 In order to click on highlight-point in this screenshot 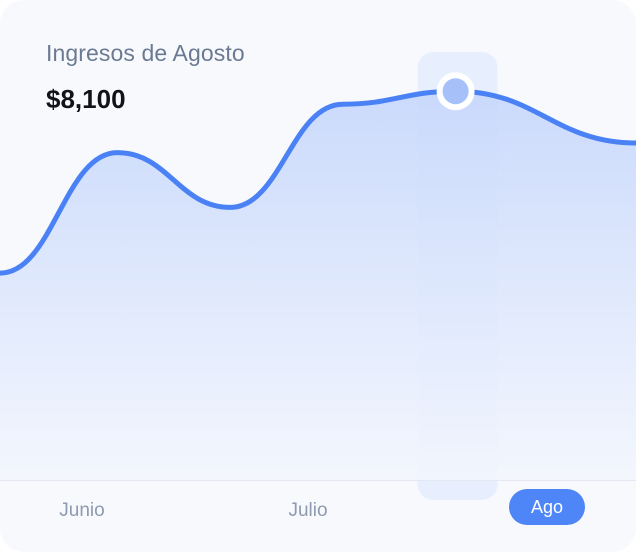, I will do `click(455, 91)`.